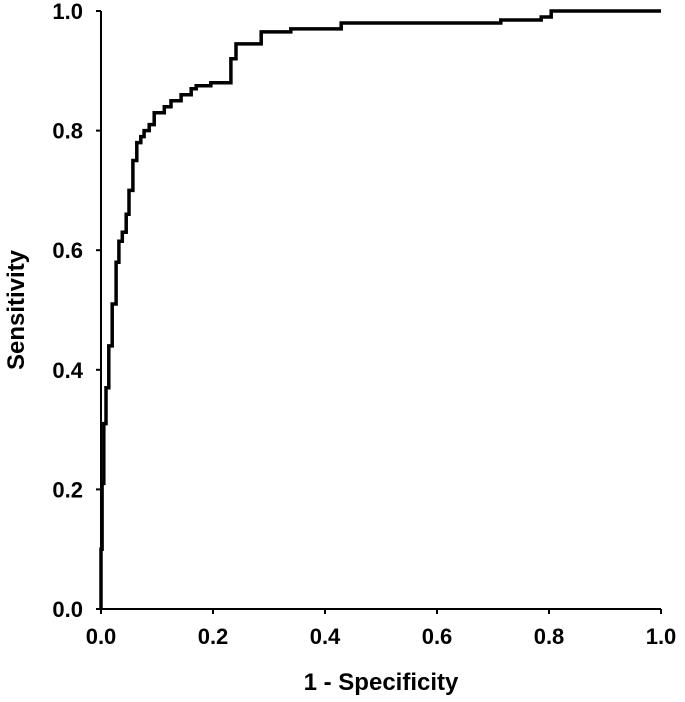  I want to click on y-tick-label: 0.0, so click(67, 609).